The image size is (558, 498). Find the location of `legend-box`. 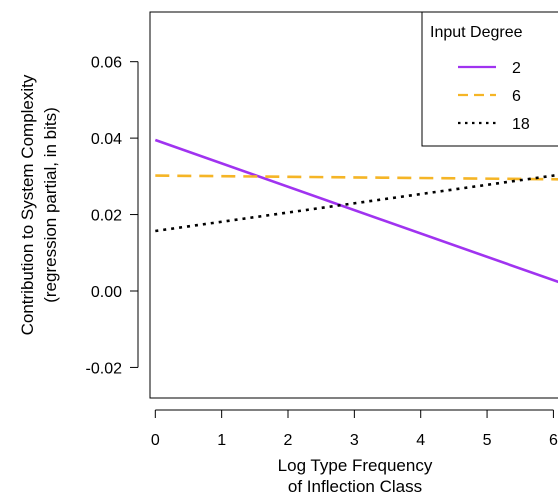

legend-box is located at coordinates (489, 79).